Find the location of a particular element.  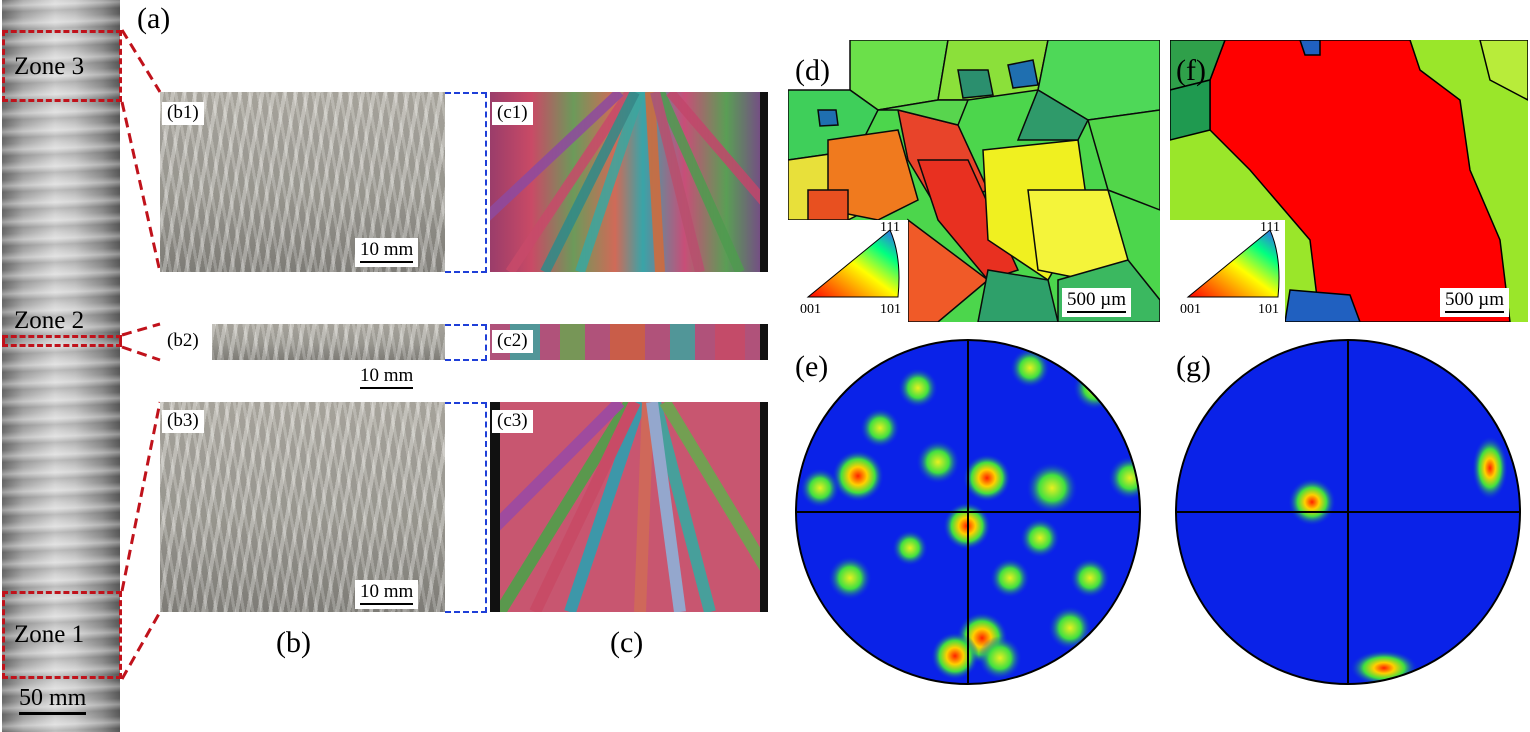

b1-scale-bar: 10 mm is located at coordinates (387, 252).